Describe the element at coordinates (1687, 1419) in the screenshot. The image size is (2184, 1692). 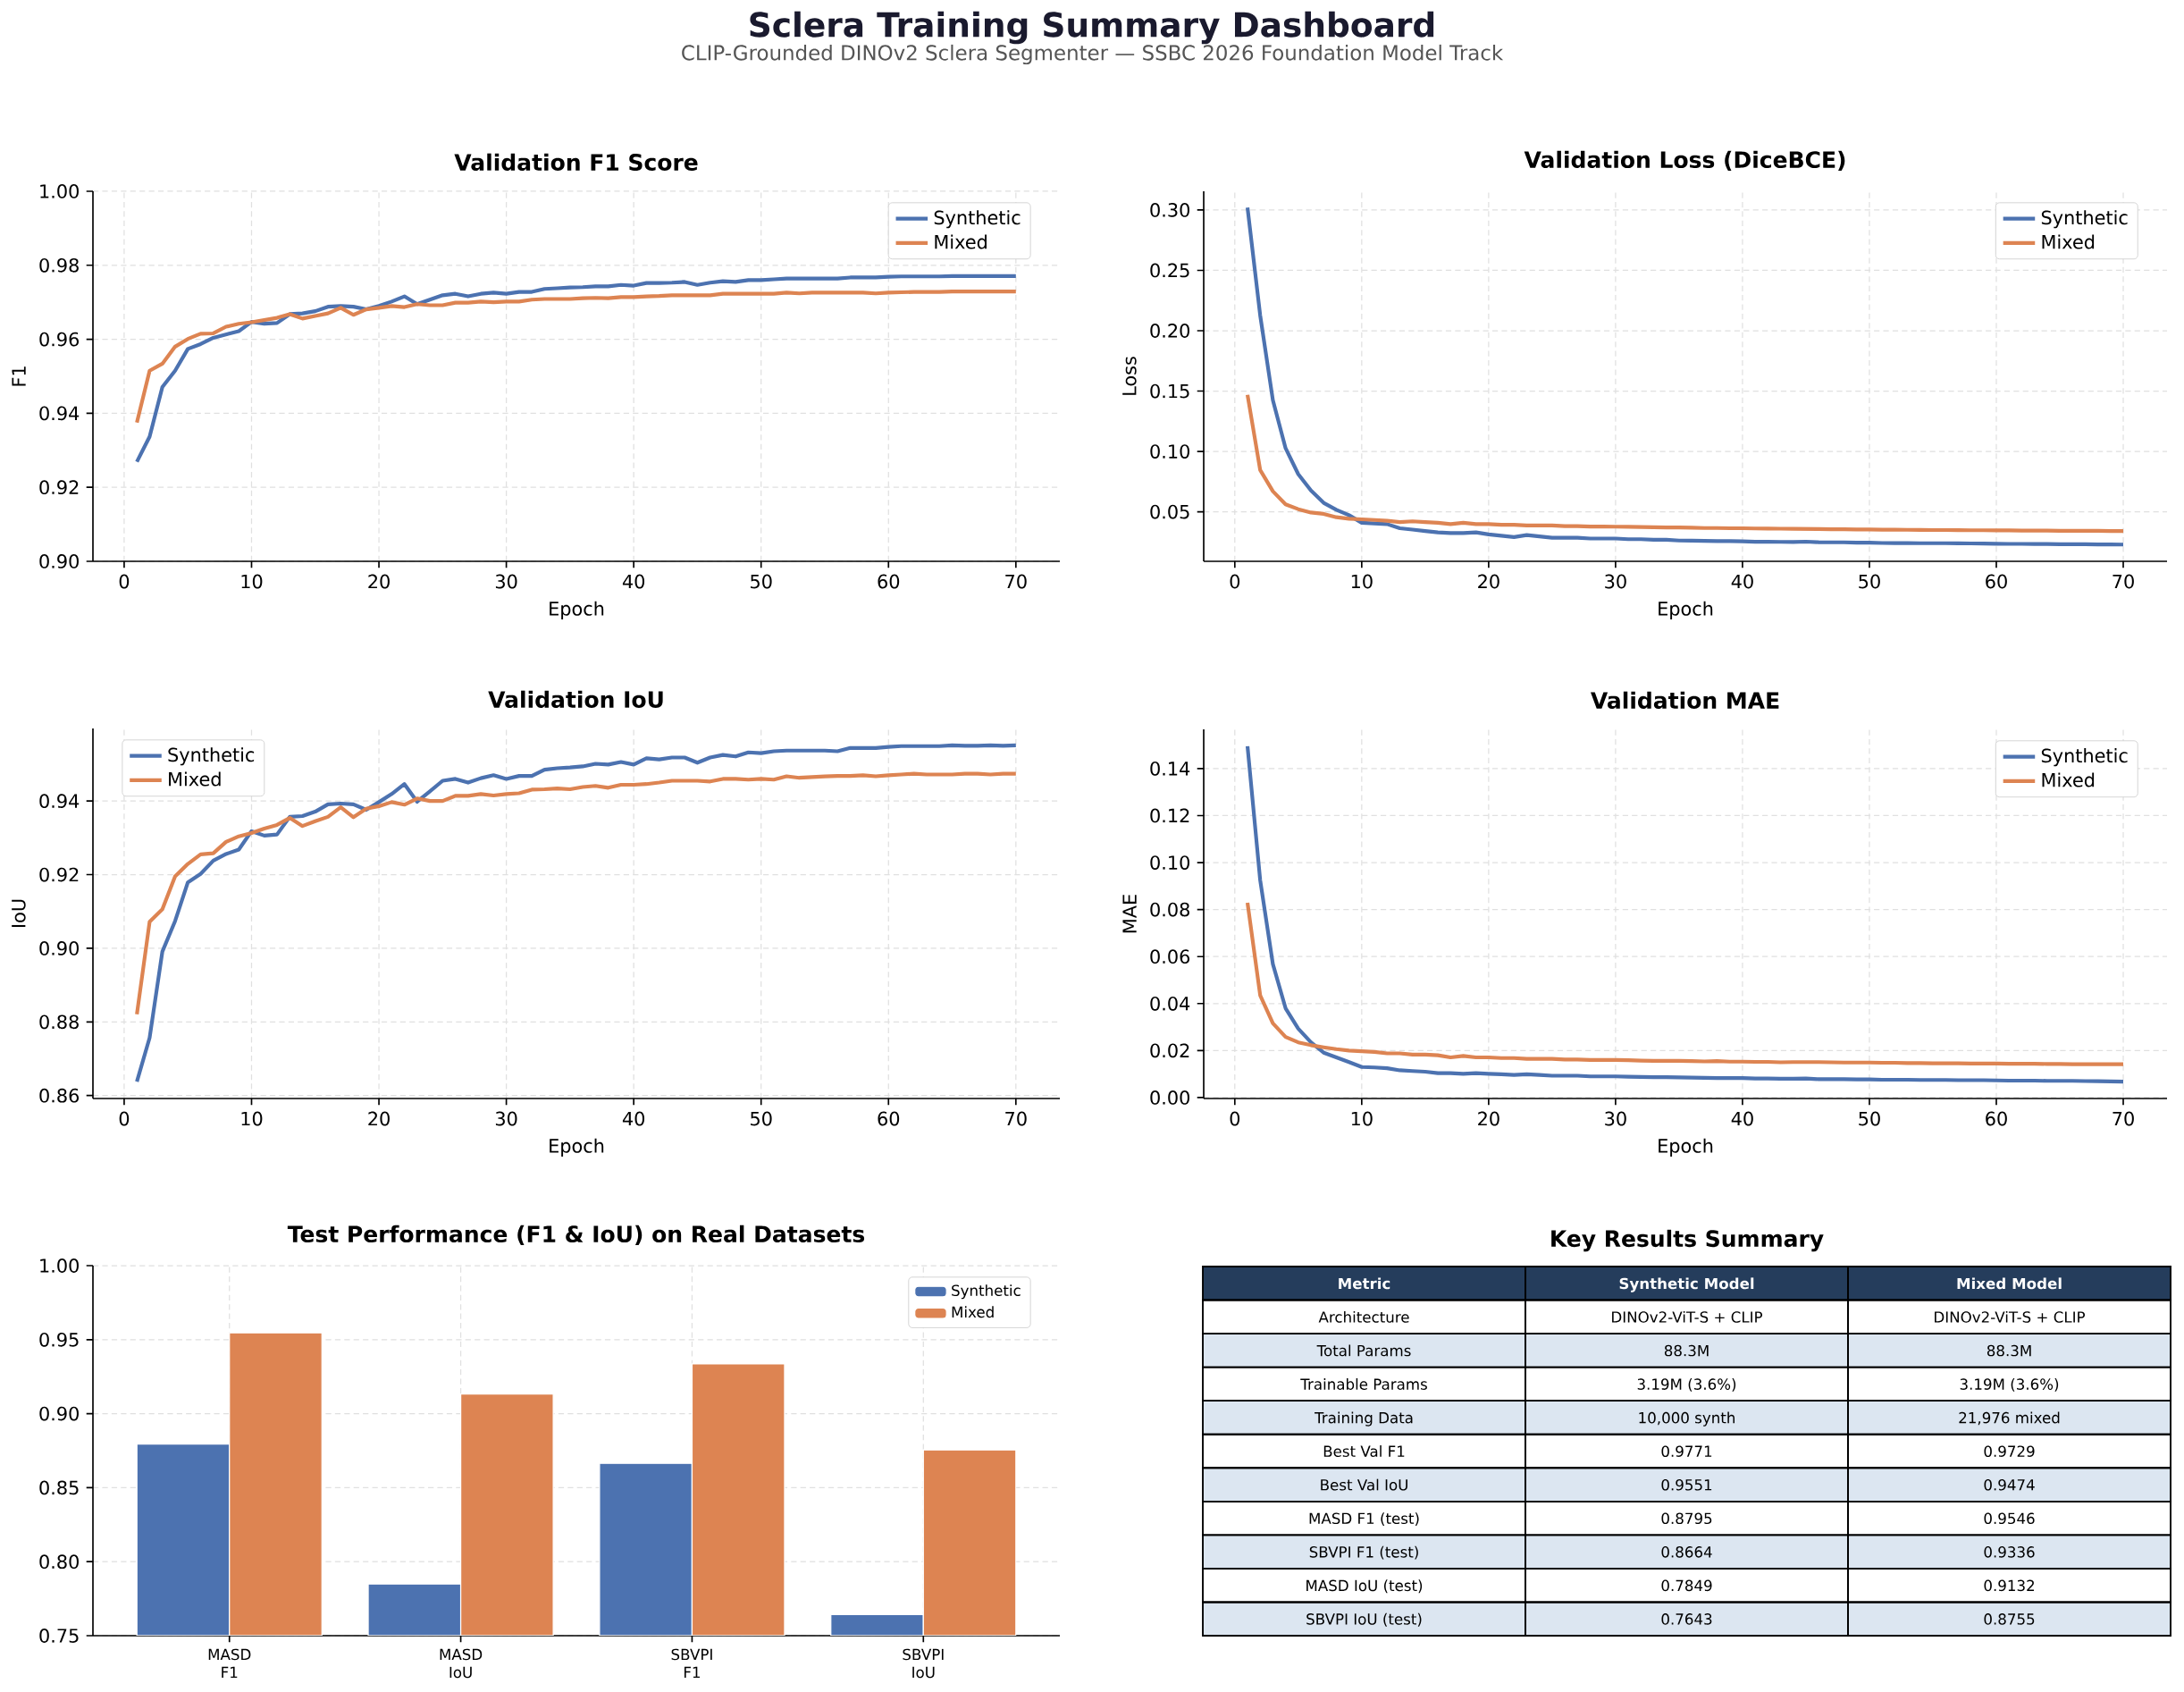
I see `text: 10,000 synth` at that location.